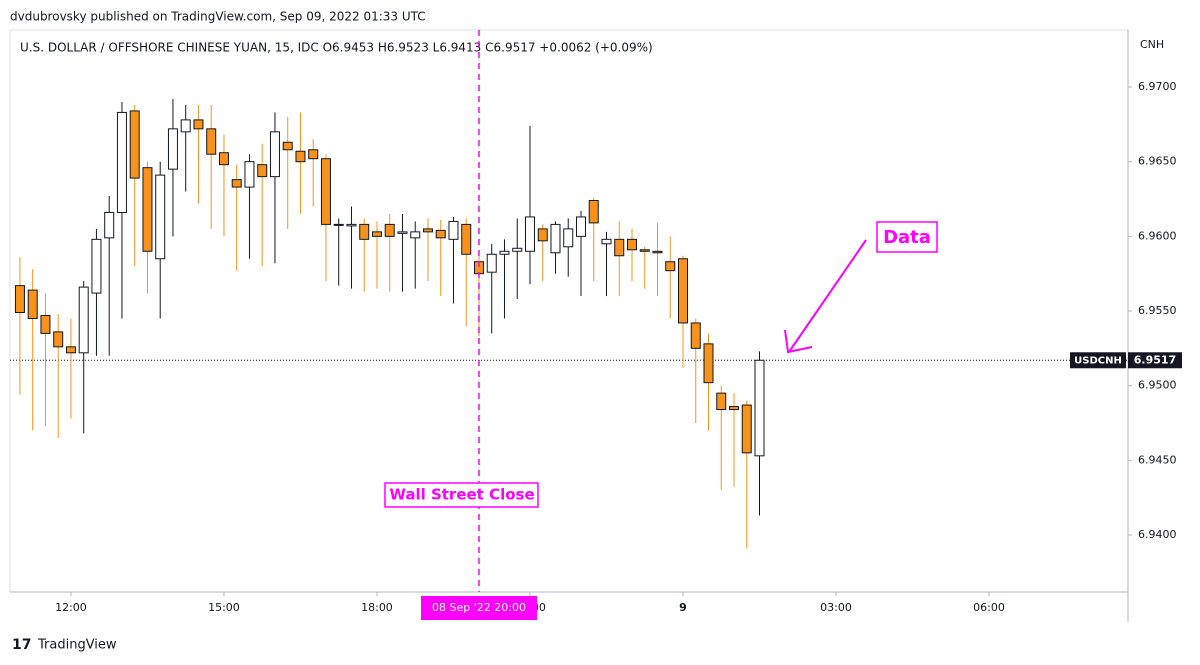  What do you see at coordinates (1157, 534) in the screenshot?
I see `y-tick-label: 6.9400` at bounding box center [1157, 534].